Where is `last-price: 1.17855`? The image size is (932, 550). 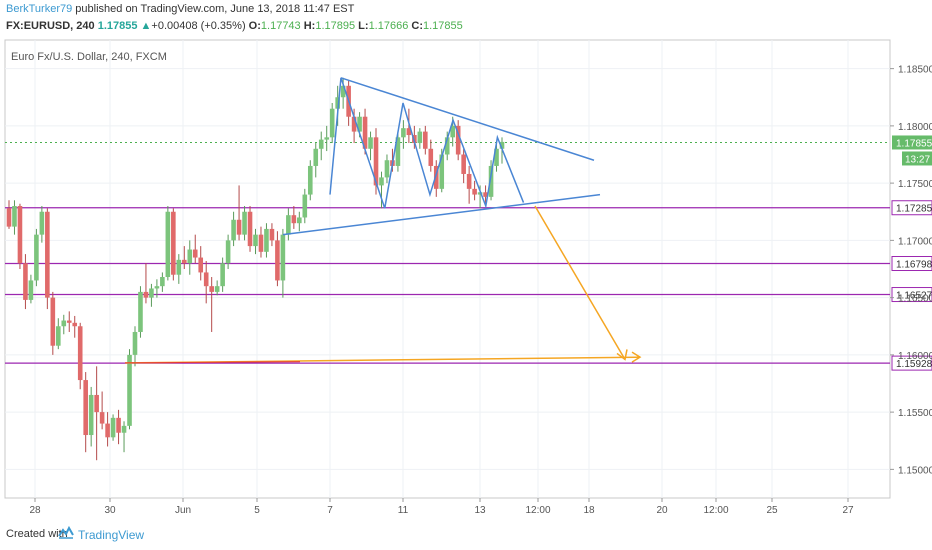 last-price: 1.17855 is located at coordinates (117, 26).